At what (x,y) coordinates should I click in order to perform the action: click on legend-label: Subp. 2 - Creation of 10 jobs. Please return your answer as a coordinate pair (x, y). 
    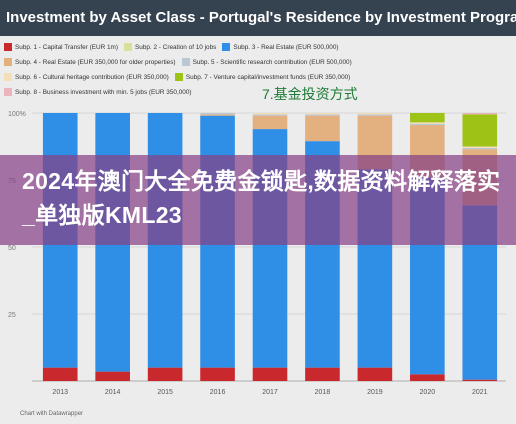
    Looking at the image, I should click on (176, 47).